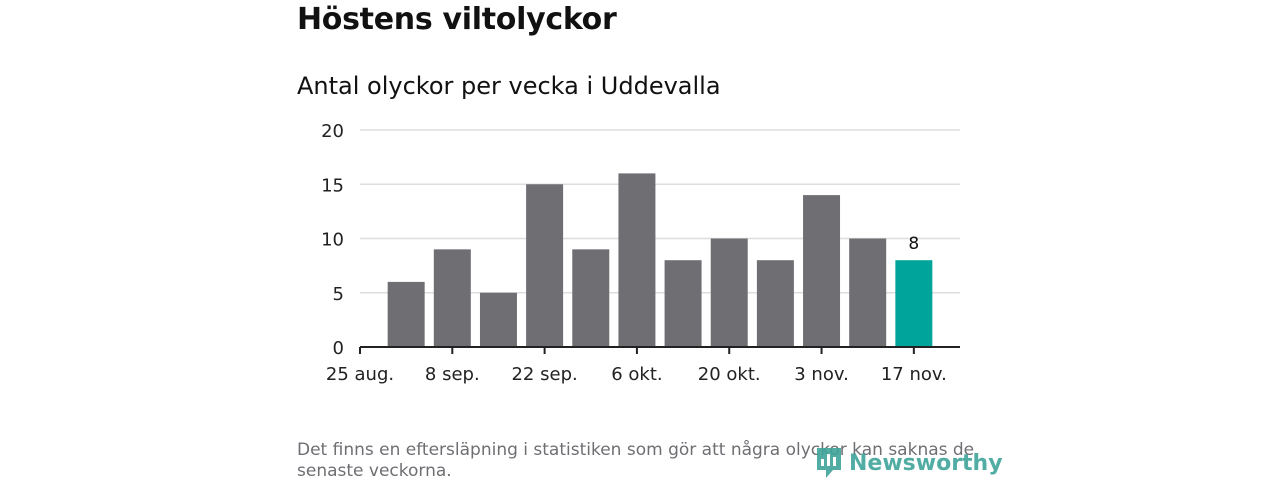 This screenshot has width=1280, height=482. What do you see at coordinates (636, 374) in the screenshot?
I see `x-tick-label: 6 okt.` at bounding box center [636, 374].